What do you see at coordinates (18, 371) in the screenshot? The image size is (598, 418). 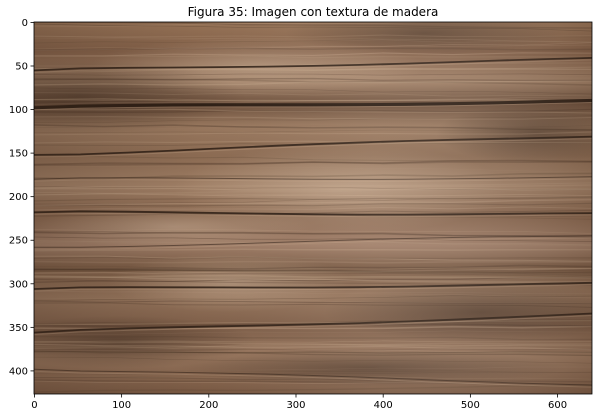 I see `y-tick-label: 400` at bounding box center [18, 371].